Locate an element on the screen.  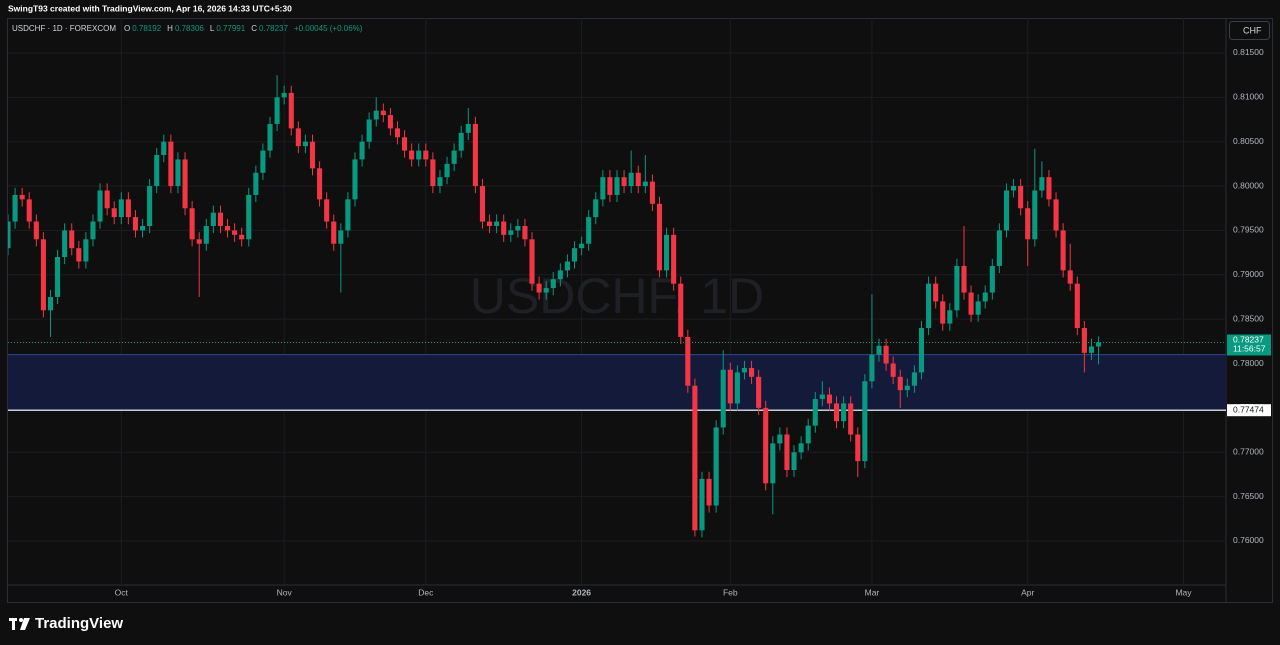
last-price-label: 0.78237 is located at coordinates (1248, 340).